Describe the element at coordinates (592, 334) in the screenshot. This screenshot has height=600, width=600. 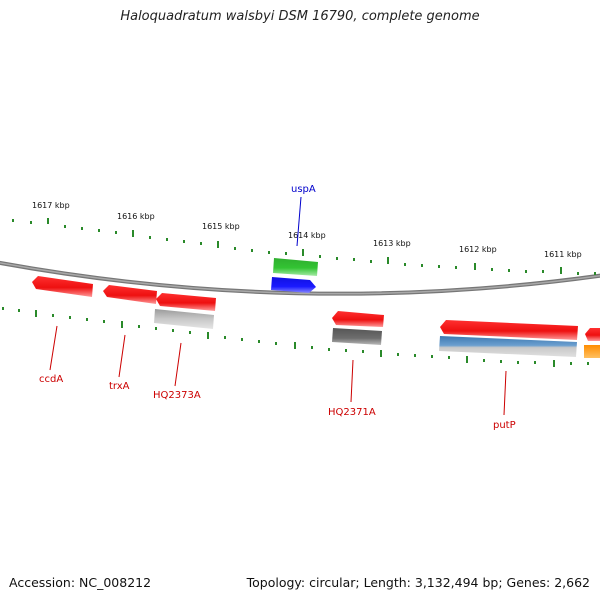
I see `gene-arrow-next` at that location.